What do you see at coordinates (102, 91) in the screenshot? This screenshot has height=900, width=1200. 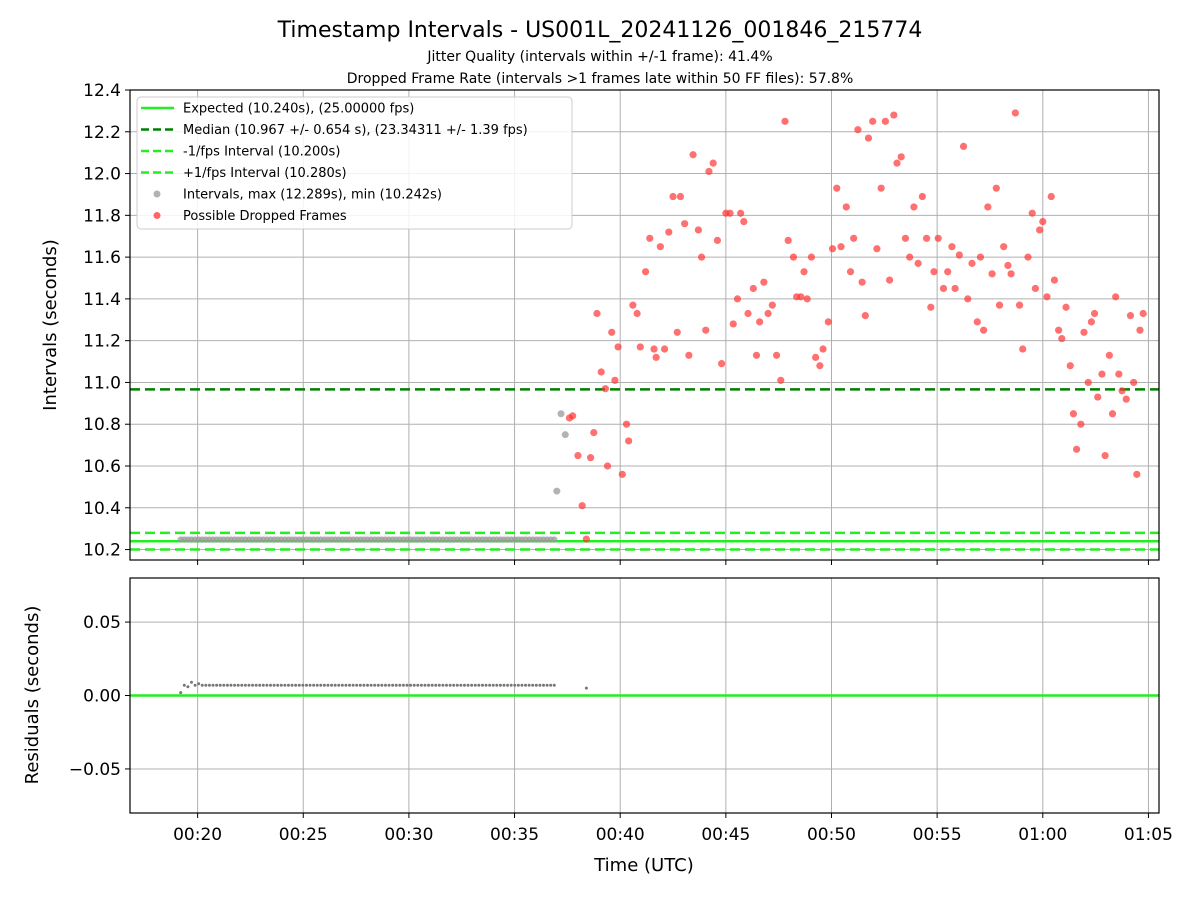 I see `top-y-tick-label: 12.4` at bounding box center [102, 91].